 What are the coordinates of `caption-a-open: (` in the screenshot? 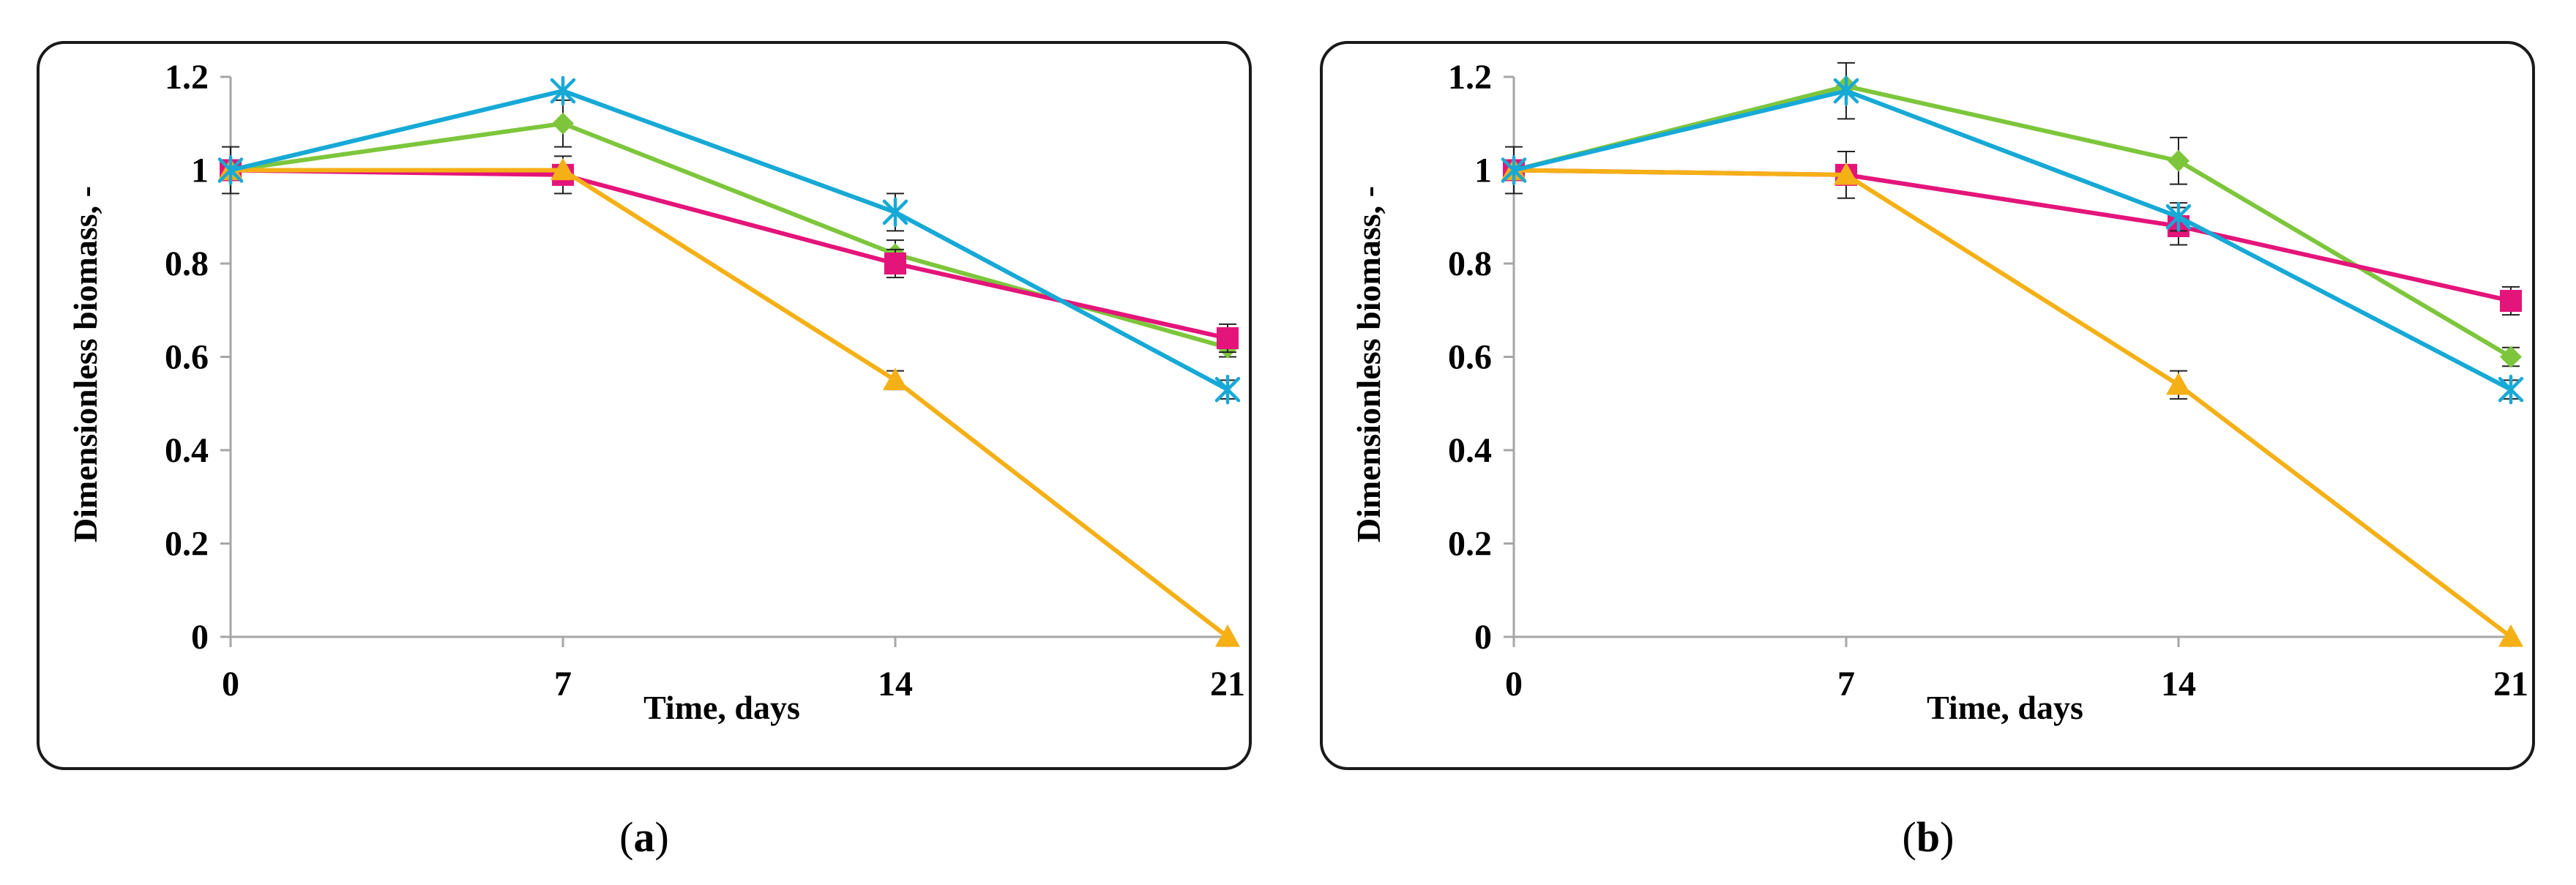 It's located at (626, 837).